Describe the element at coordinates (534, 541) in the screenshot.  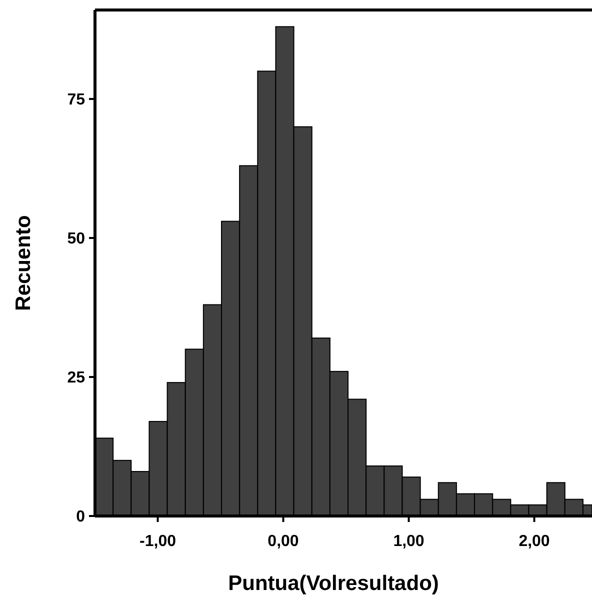
I see `x-tick-label: 2,00` at that location.